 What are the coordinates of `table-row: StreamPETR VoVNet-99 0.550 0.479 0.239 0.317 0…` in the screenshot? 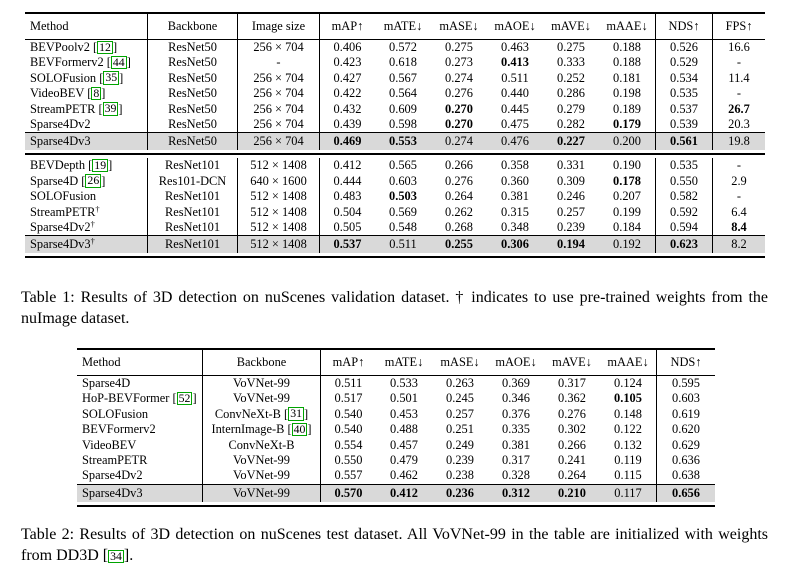 It's located at (396, 460).